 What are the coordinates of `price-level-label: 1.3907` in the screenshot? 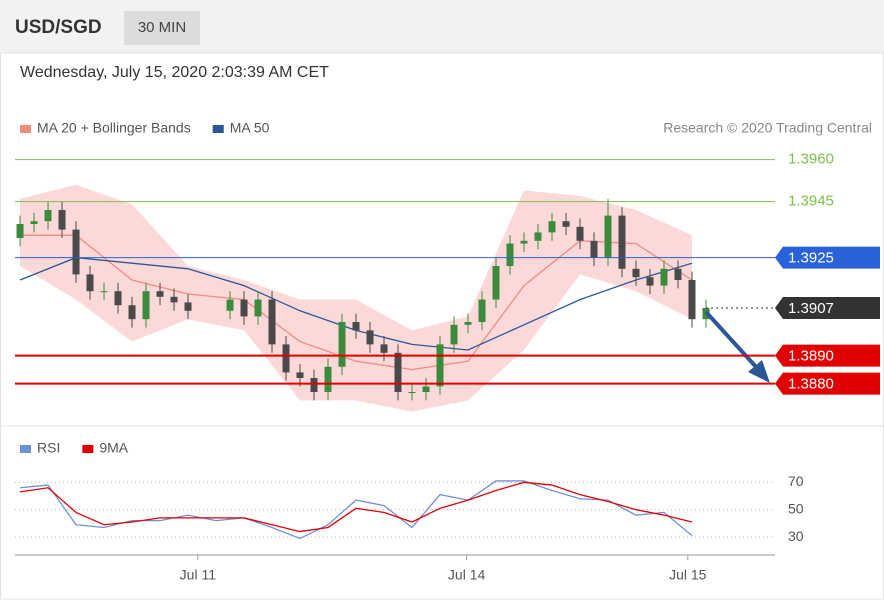 It's located at (811, 308).